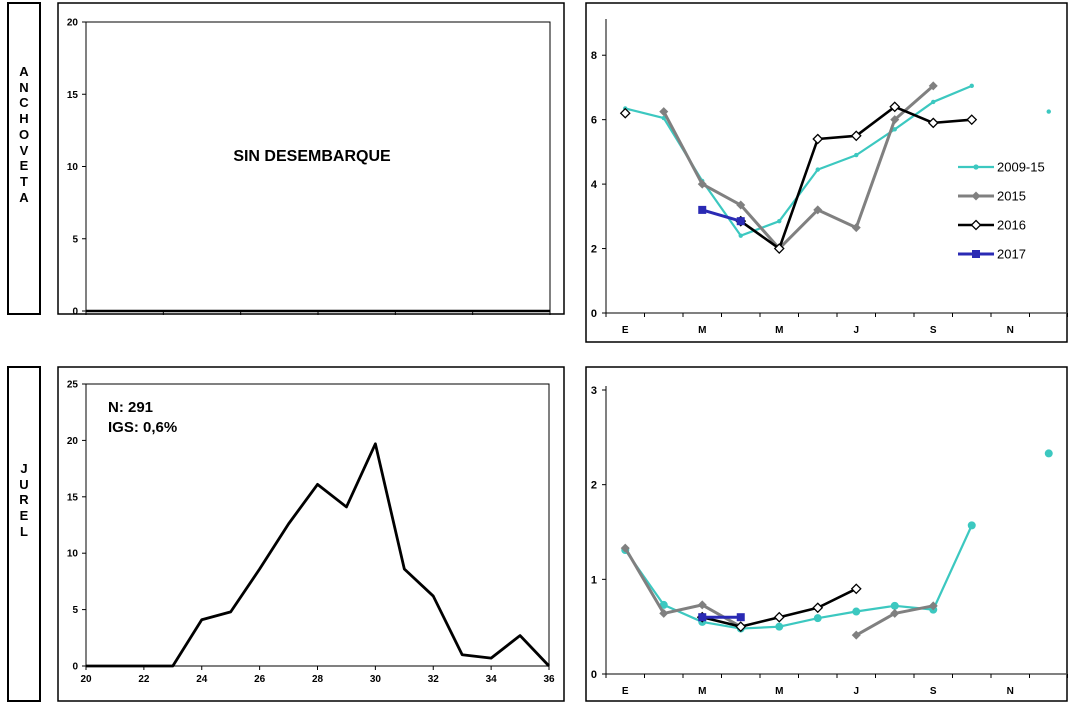 The height and width of the screenshot is (704, 1070). I want to click on legend-label: 2017, so click(1011, 254).